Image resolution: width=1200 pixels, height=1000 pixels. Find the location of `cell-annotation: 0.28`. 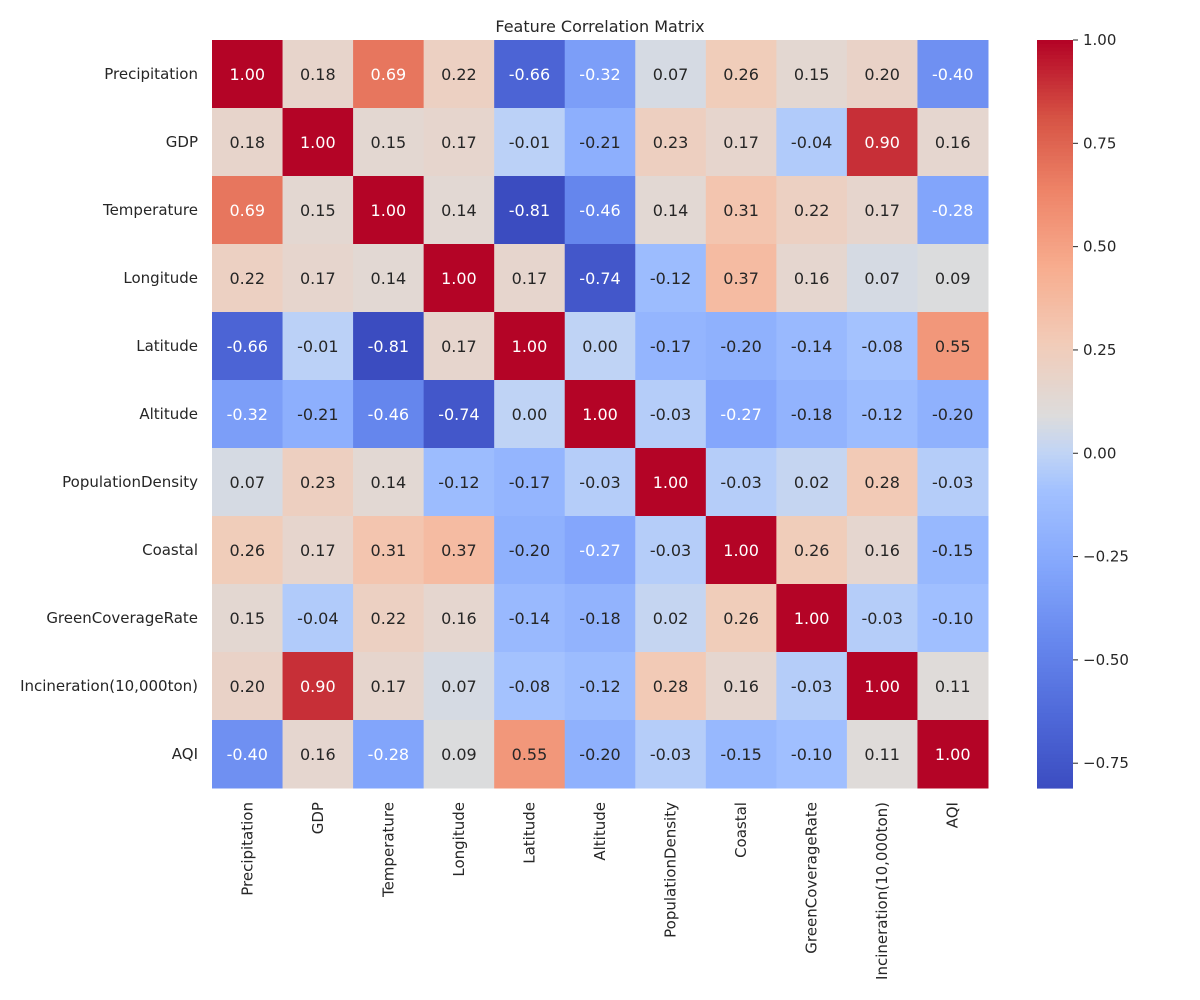

cell-annotation: 0.28 is located at coordinates (882, 482).